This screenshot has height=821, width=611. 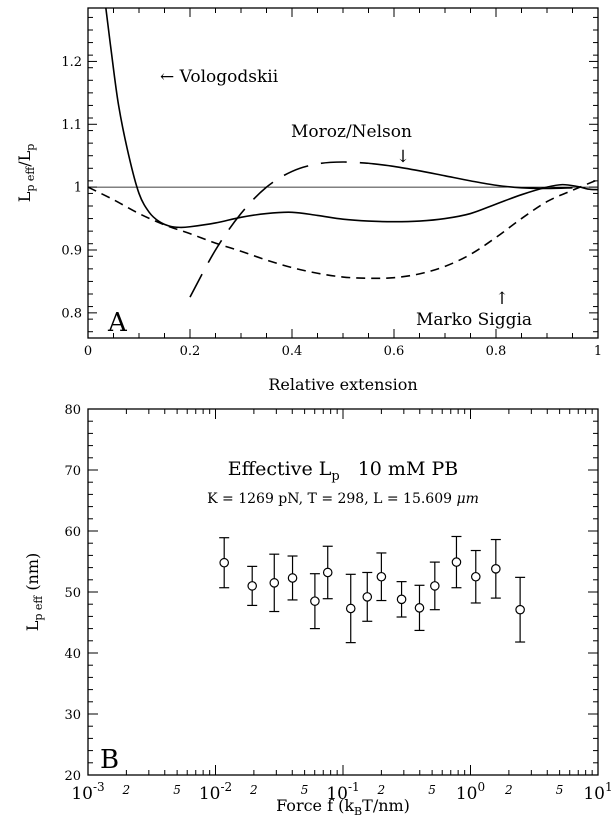 I want to click on x-decade-label: 10-3, so click(x=87, y=792).